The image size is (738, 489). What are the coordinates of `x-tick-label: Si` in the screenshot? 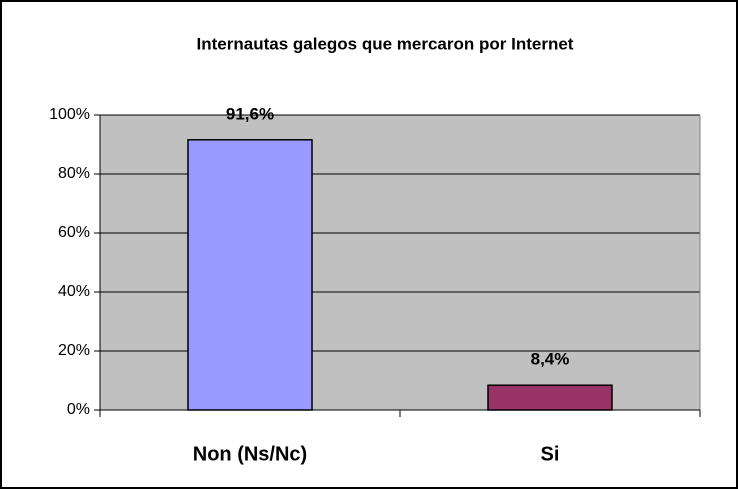 It's located at (550, 454).